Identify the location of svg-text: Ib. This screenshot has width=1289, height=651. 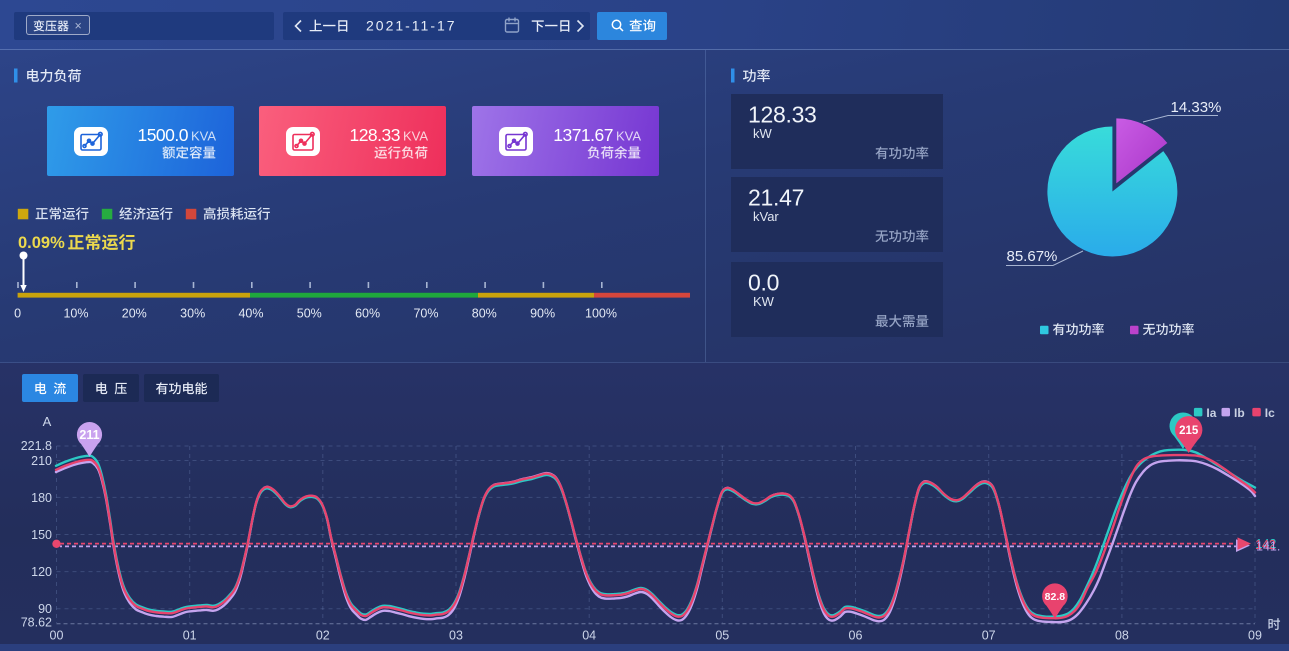
(1239, 413).